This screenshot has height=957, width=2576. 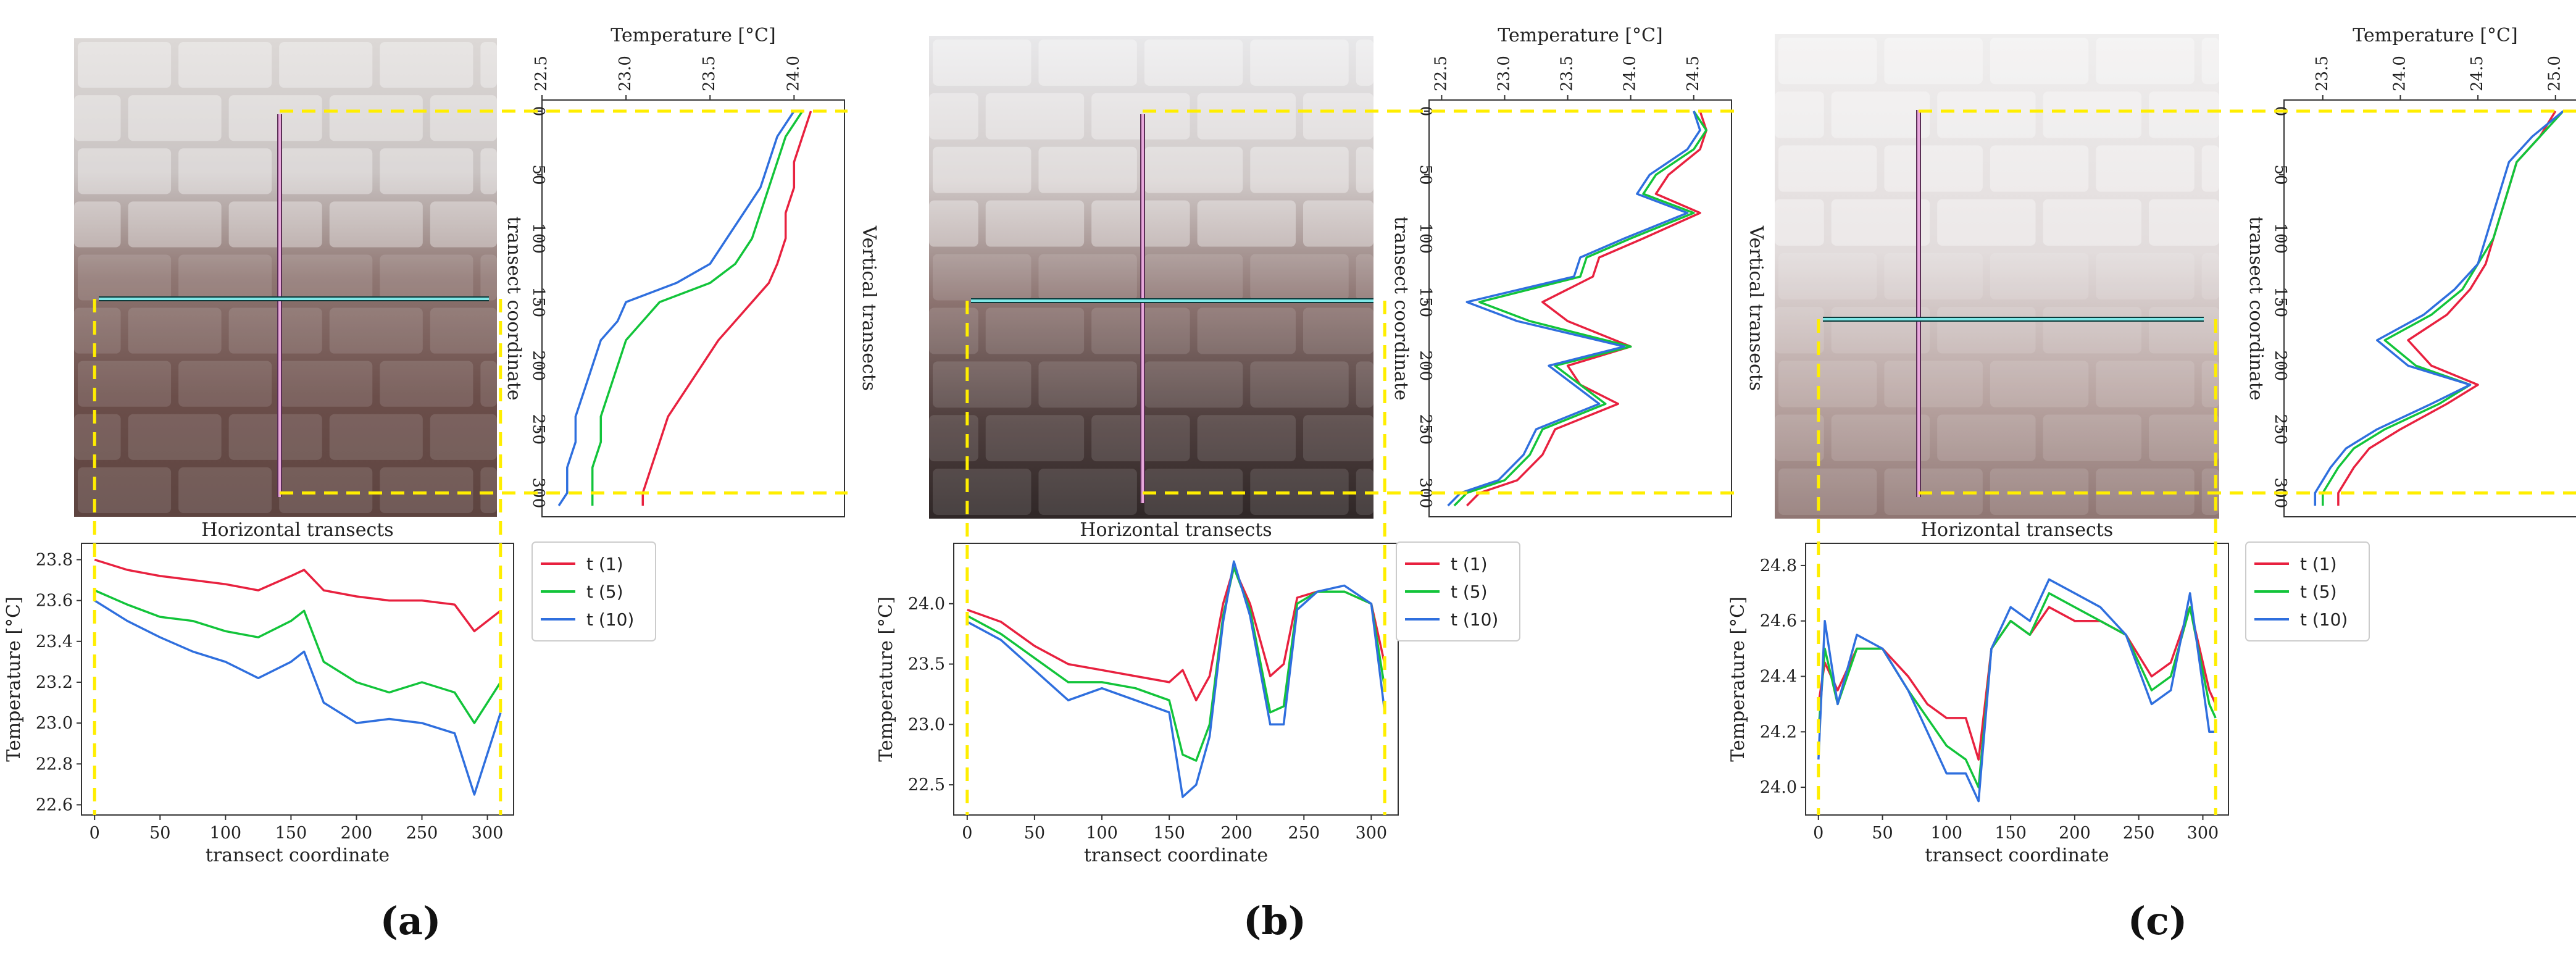 I want to click on vertical-y-tick-label: 250, so click(x=1425, y=429).